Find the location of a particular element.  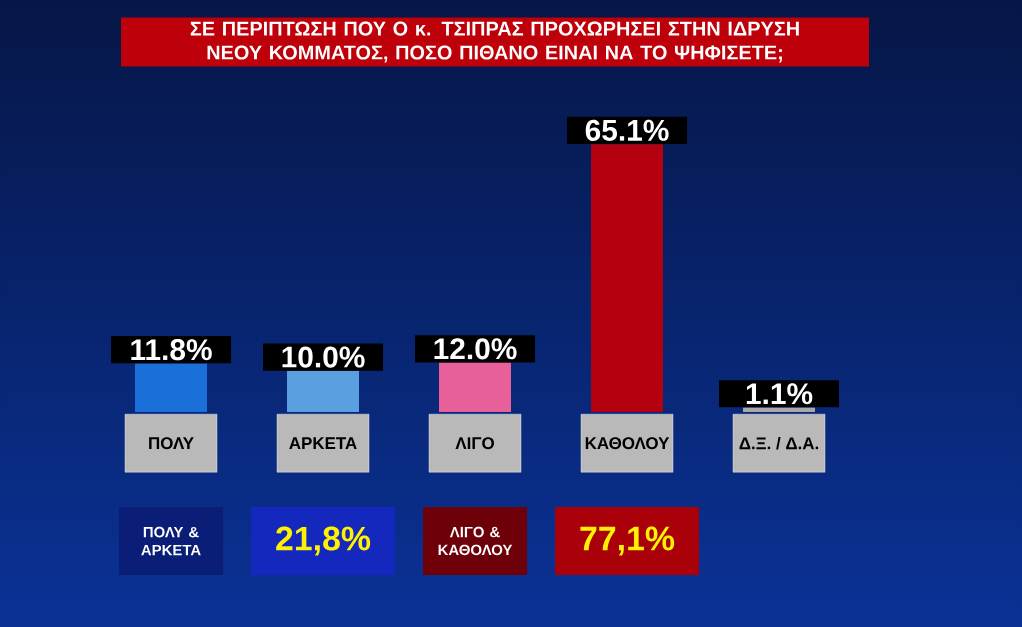

text: 77,1% is located at coordinates (627, 541).